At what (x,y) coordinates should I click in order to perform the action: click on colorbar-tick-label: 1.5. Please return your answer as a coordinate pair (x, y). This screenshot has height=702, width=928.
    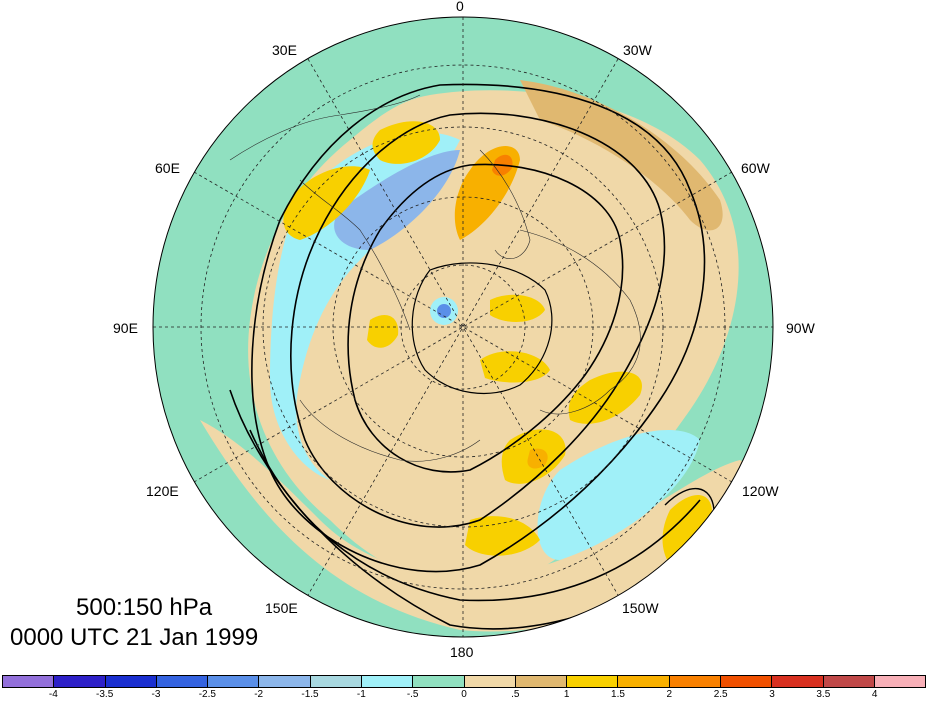
    Looking at the image, I should click on (618, 694).